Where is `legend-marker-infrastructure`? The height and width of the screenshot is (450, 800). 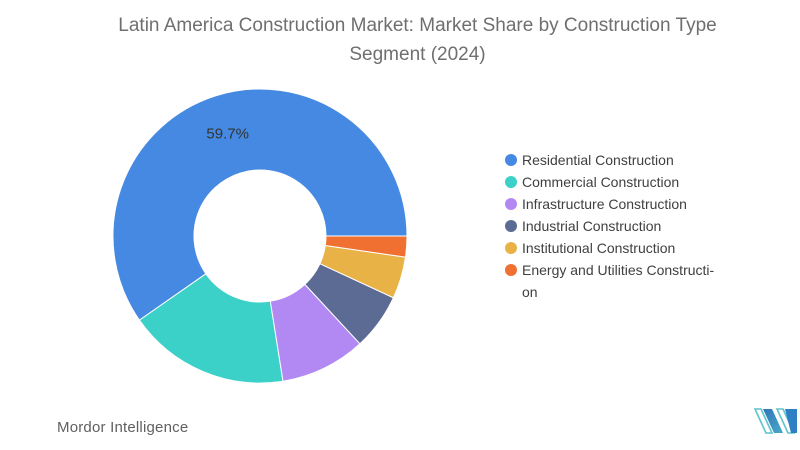
legend-marker-infrastructure is located at coordinates (511, 204).